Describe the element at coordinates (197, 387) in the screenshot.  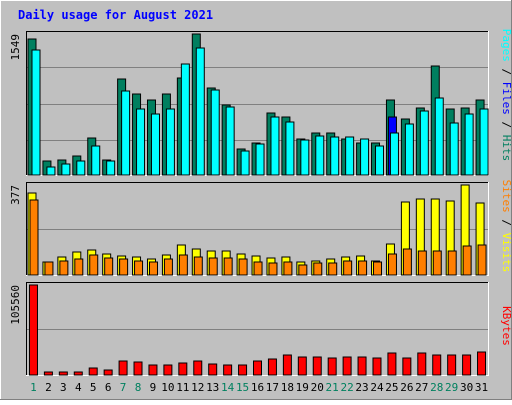
I see `x-tick-label: 12` at that location.